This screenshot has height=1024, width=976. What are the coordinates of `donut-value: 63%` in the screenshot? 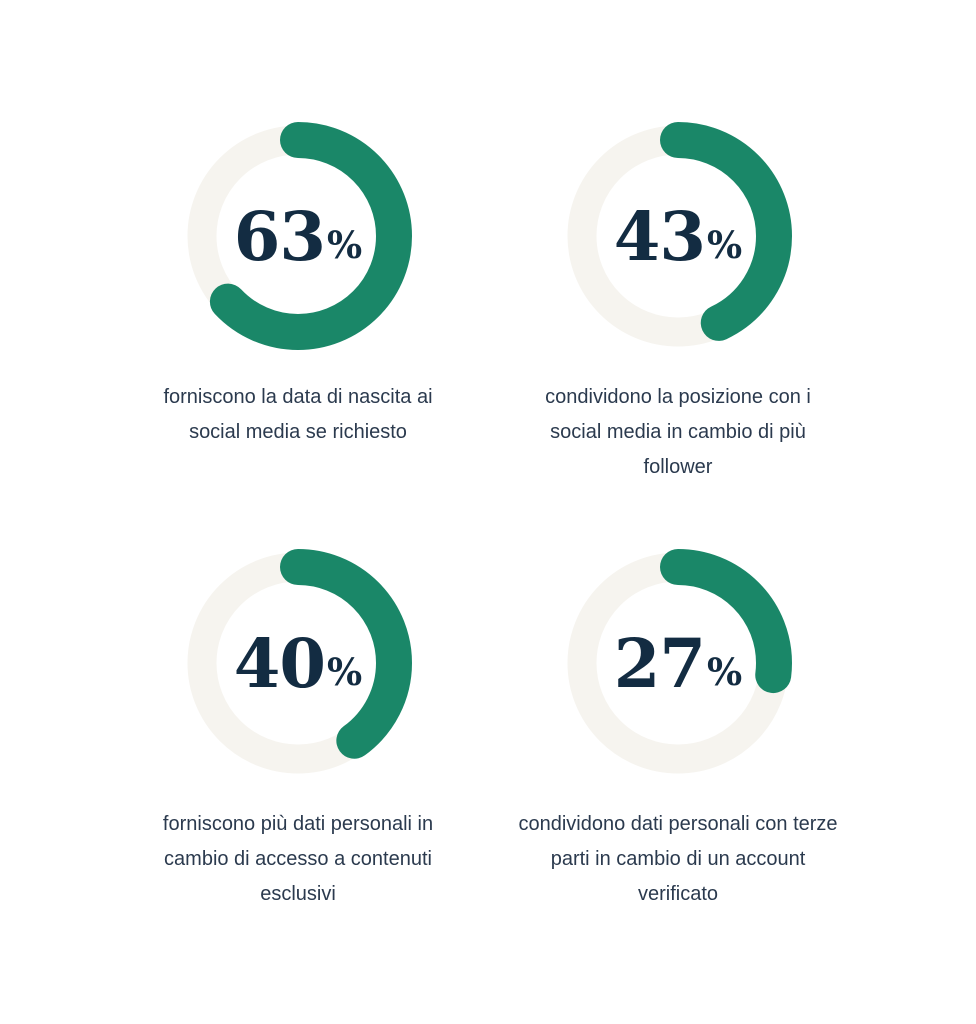 It's located at (298, 236).